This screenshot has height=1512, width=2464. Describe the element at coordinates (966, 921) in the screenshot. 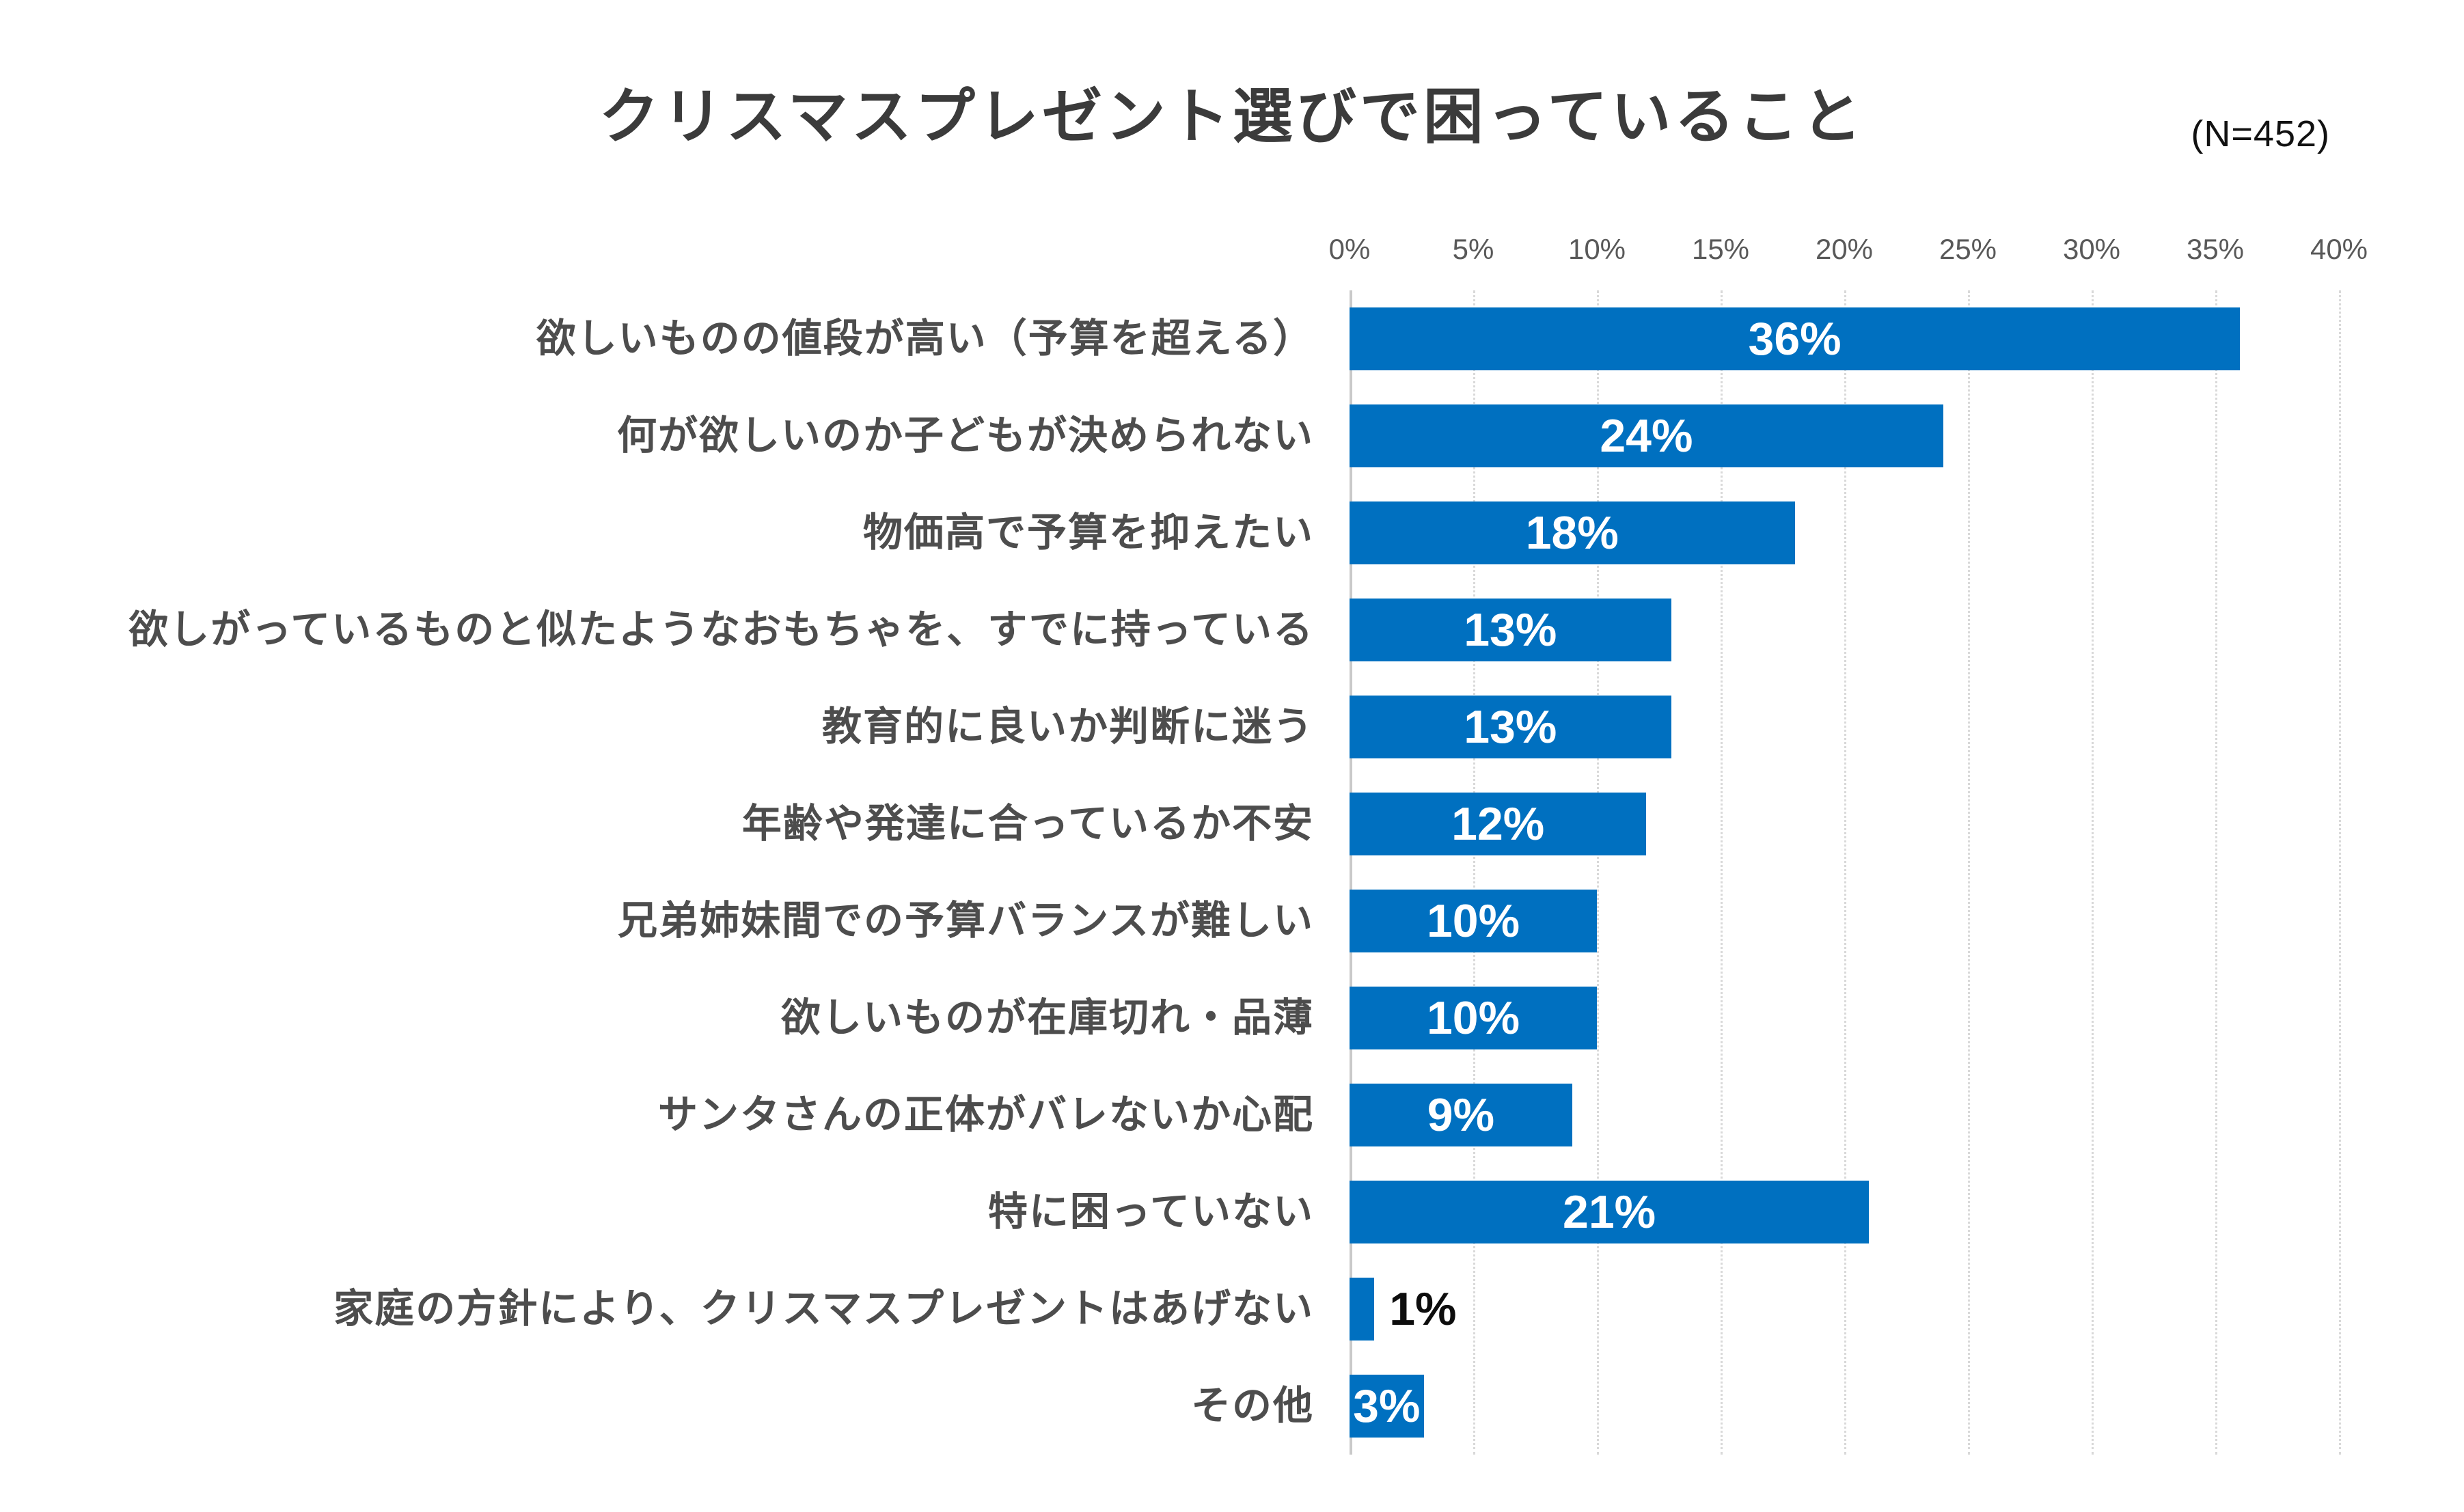

I see `category-label: 兄弟姉妹間での予算バランスが難しい` at that location.